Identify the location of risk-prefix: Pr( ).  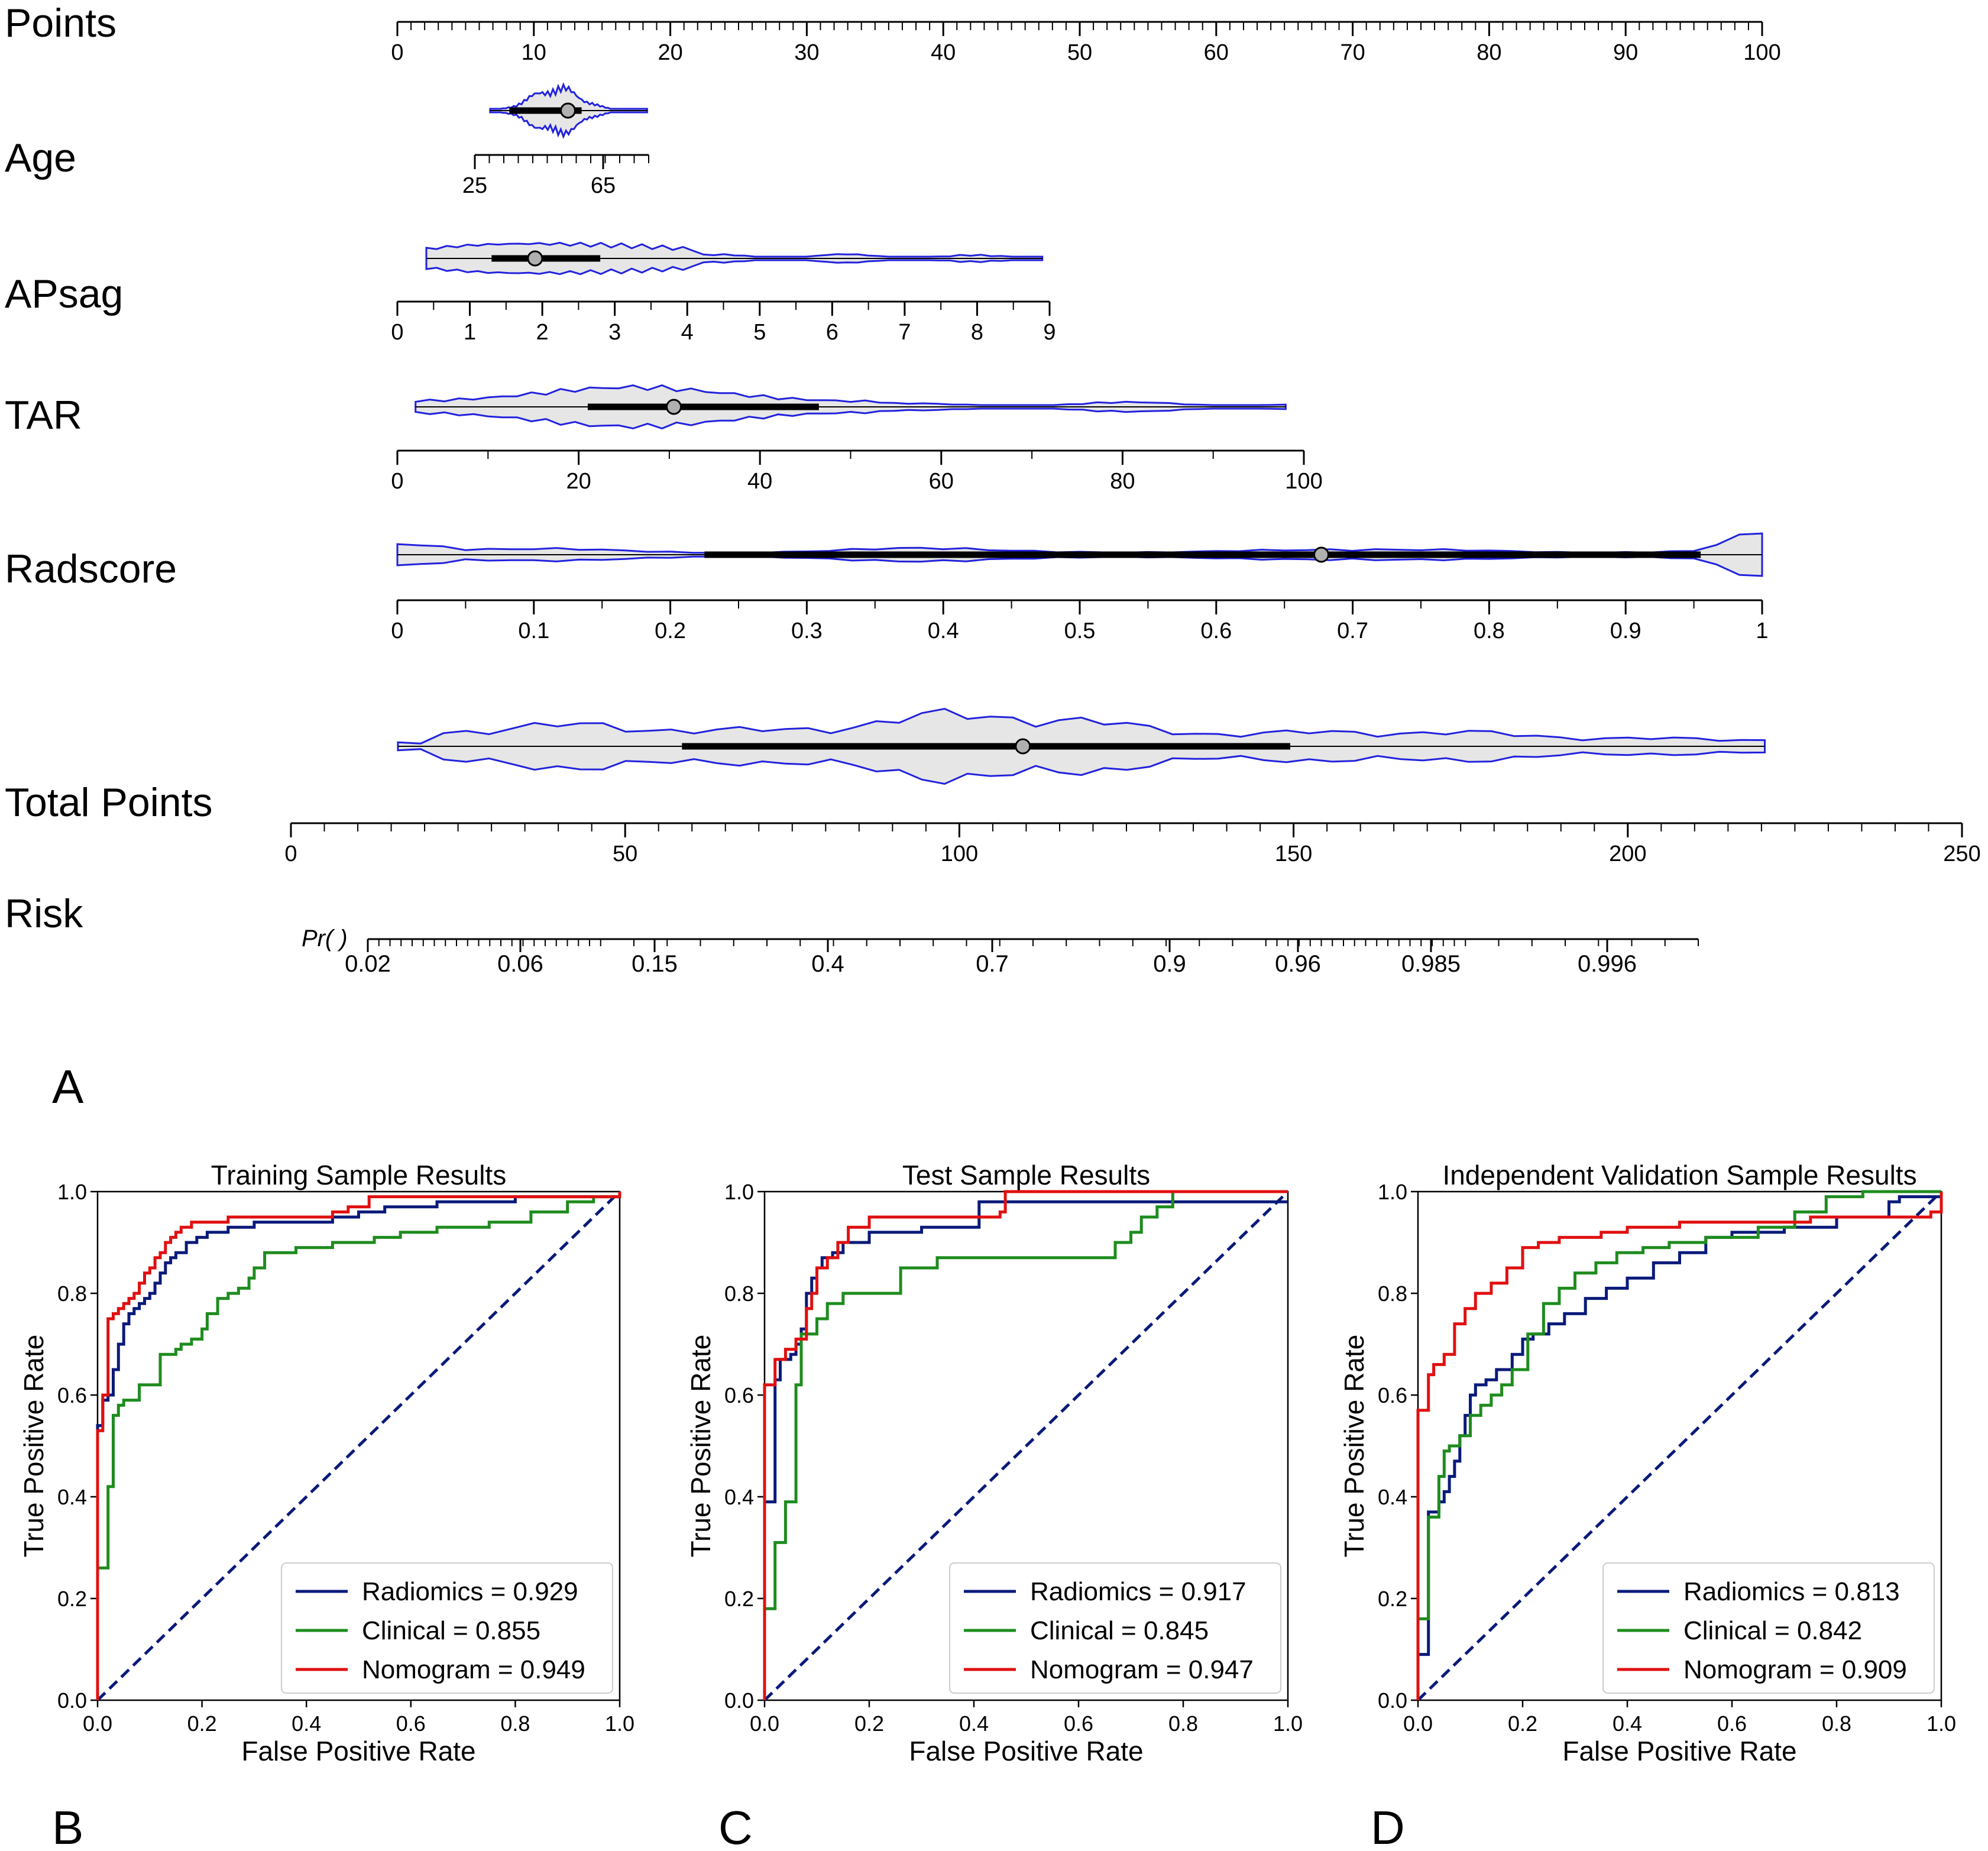
(325, 939).